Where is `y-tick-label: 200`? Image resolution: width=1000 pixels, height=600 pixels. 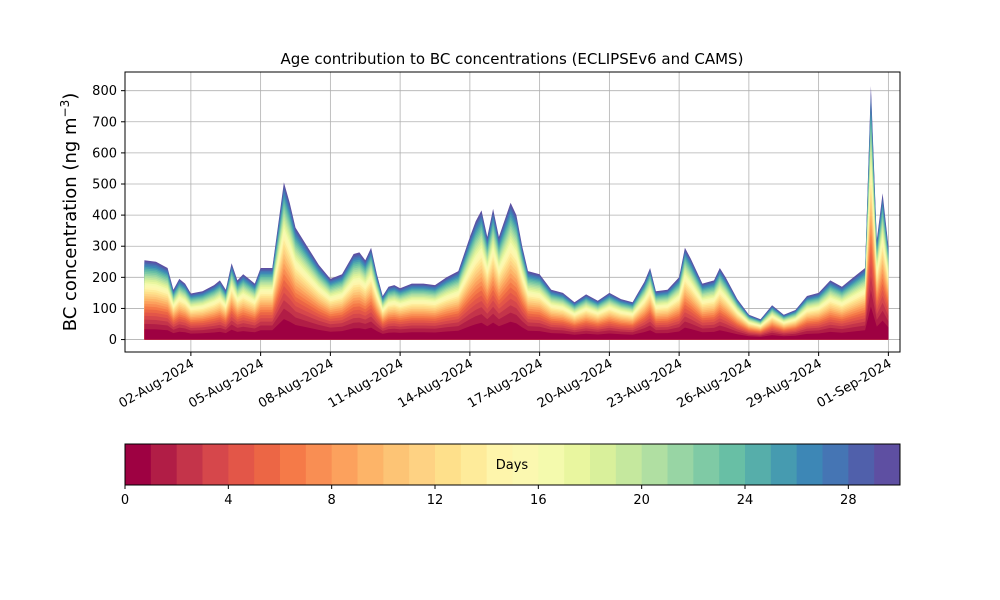 y-tick-label: 200 is located at coordinates (104, 278).